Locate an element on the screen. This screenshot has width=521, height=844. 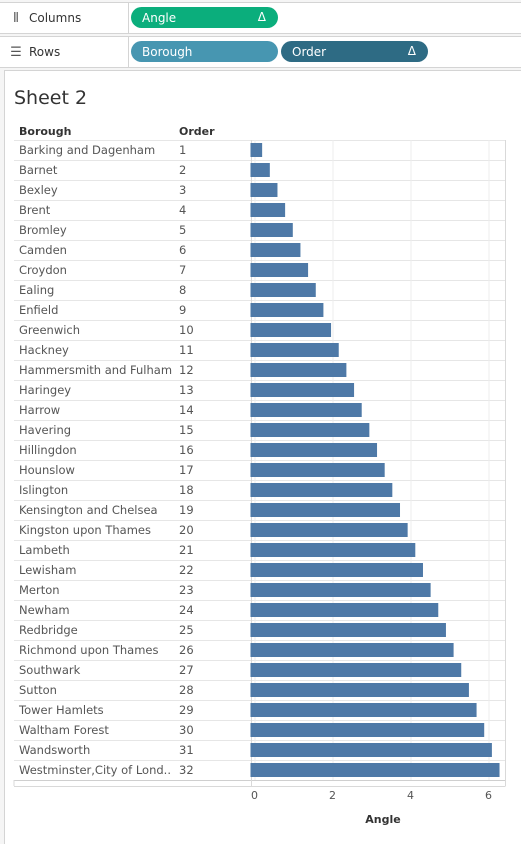
columns-shelf: ⫴ Columns Angle Δ is located at coordinates (260, 18).